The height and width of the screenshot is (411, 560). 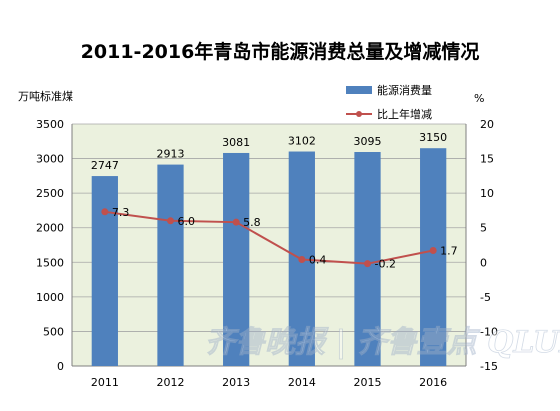 I want to click on bar-value-label: 3102, so click(x=302, y=141).